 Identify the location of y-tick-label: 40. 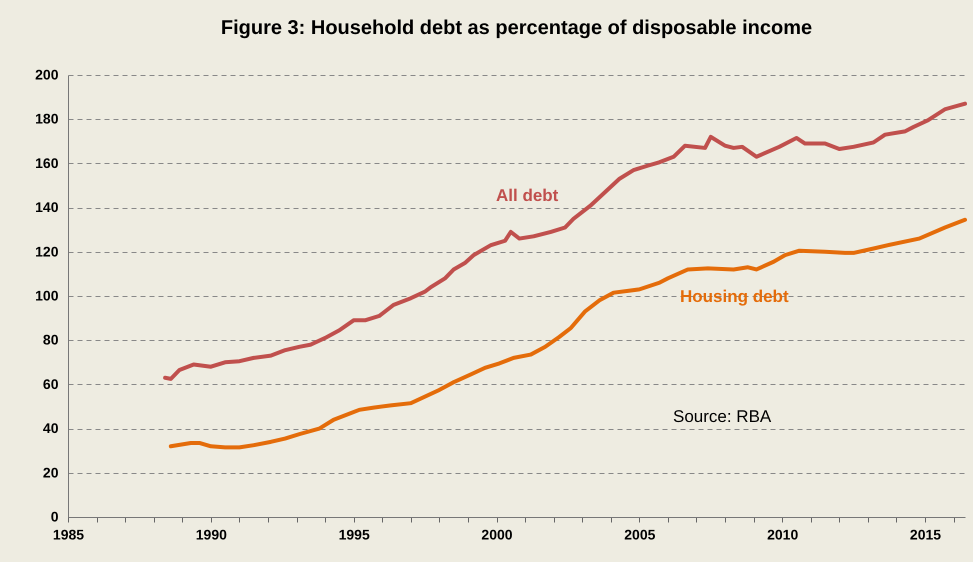
(50, 428).